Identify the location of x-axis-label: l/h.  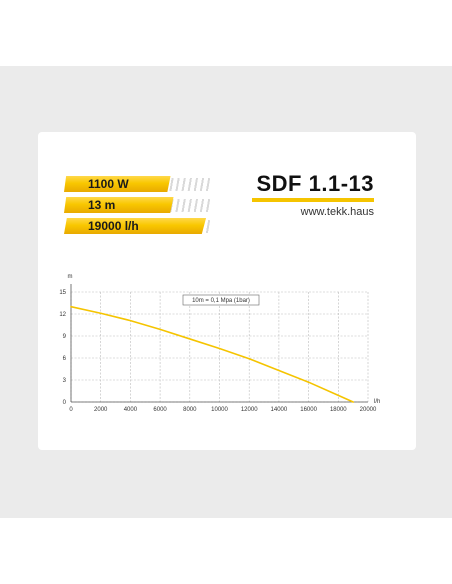
(377, 402).